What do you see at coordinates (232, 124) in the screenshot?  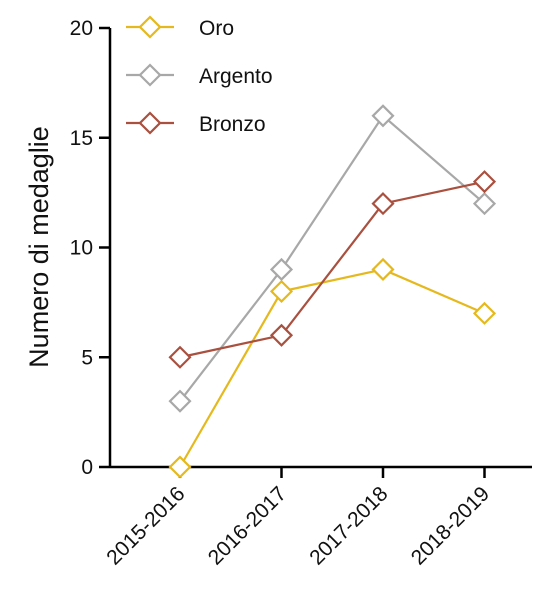 I see `legend-label: Bronzo` at bounding box center [232, 124].